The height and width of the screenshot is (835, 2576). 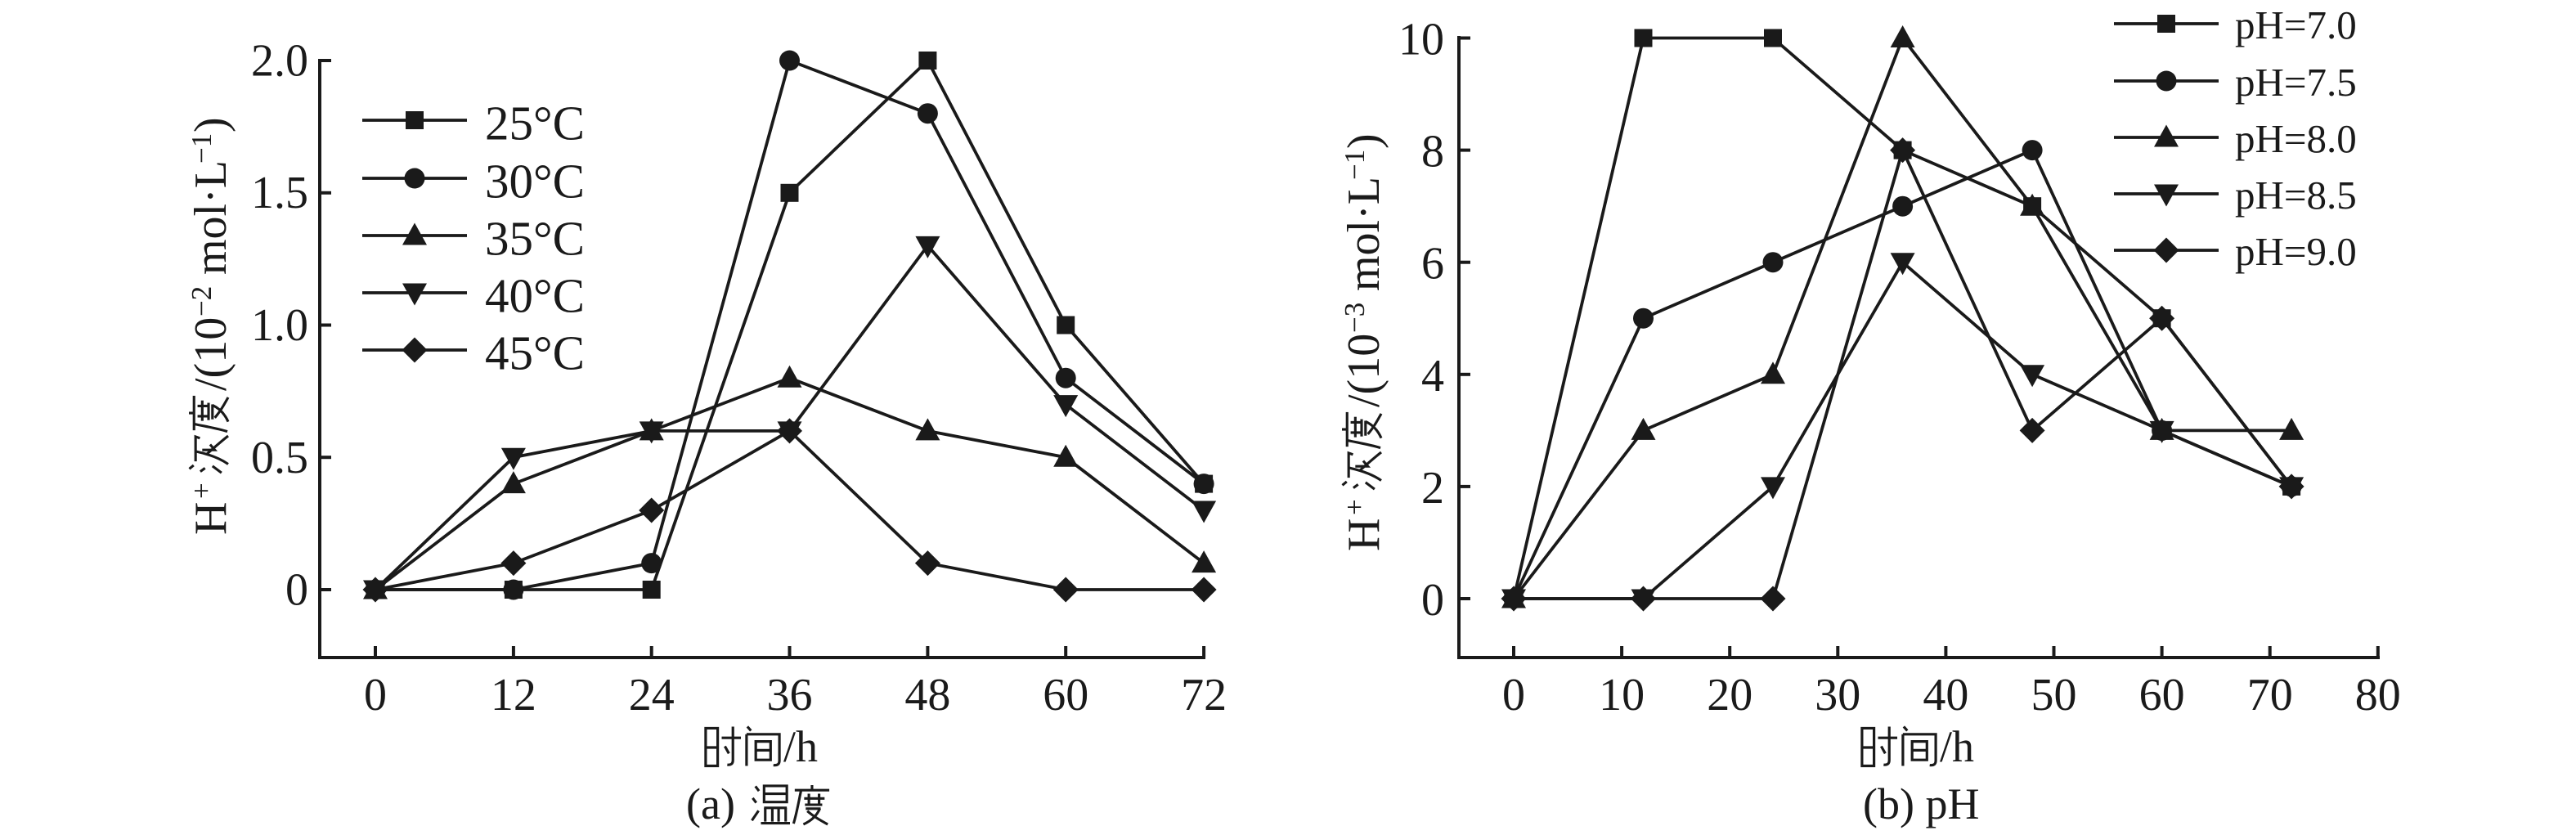 I want to click on svg-text: 1.0, so click(x=279, y=325).